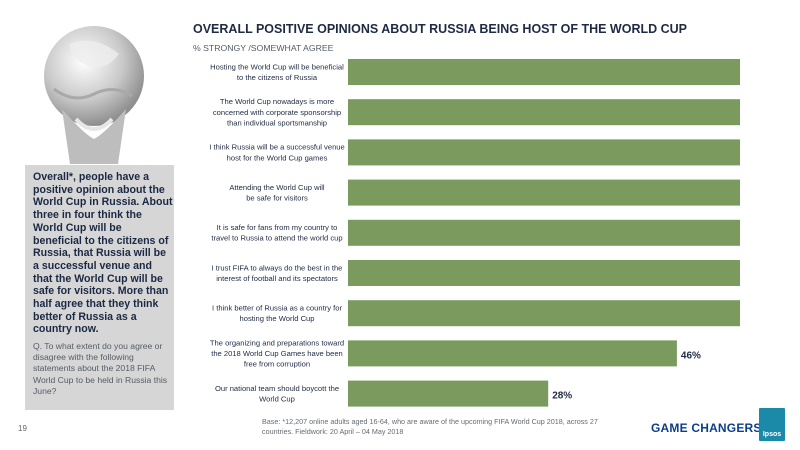  Describe the element at coordinates (772, 424) in the screenshot. I see `ipsos-logo: Ipsos` at that location.